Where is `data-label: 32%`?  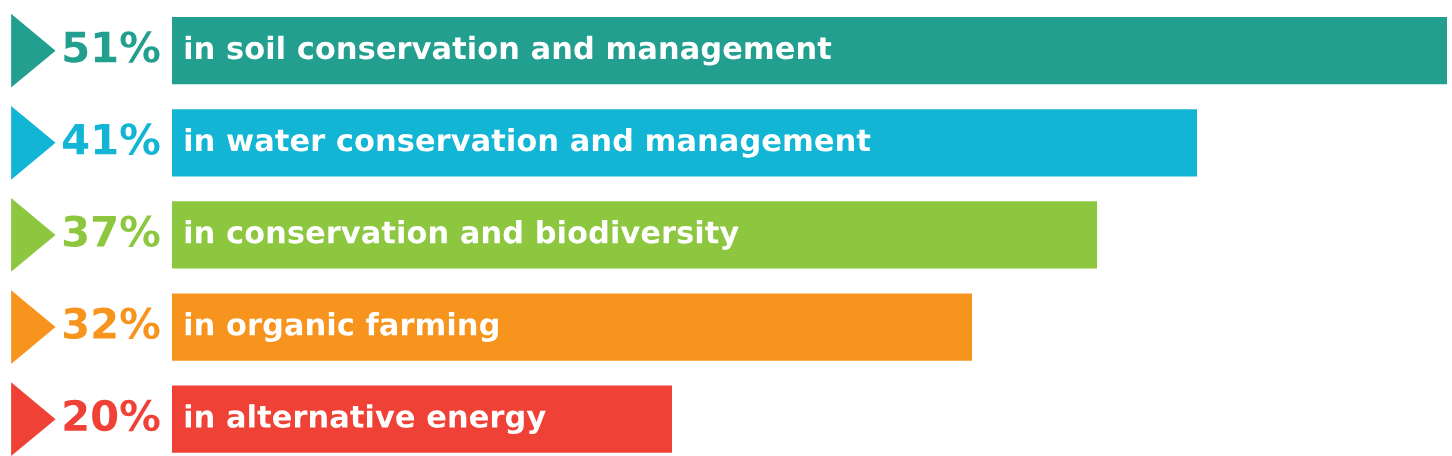
data-label: 32% is located at coordinates (111, 323).